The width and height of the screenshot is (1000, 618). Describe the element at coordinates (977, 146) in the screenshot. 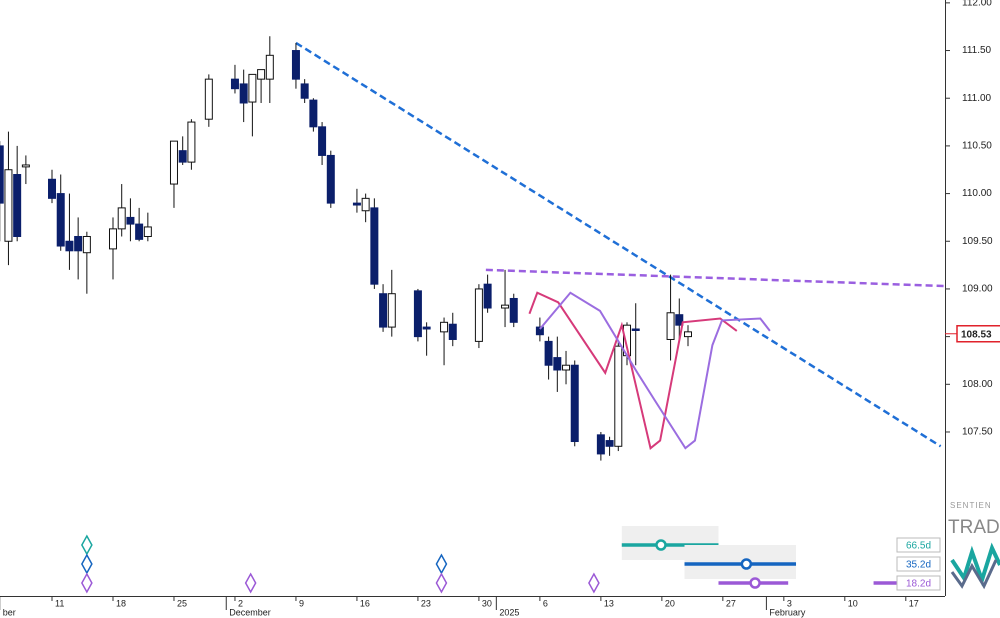

I see `y-tick-label: 110.50` at that location.